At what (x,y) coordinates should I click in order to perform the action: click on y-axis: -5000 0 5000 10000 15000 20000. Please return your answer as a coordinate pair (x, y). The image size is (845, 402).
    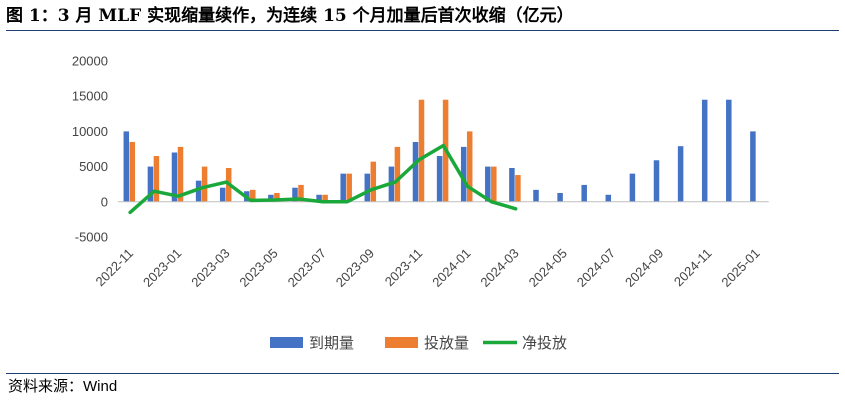
    Looking at the image, I should click on (90, 149).